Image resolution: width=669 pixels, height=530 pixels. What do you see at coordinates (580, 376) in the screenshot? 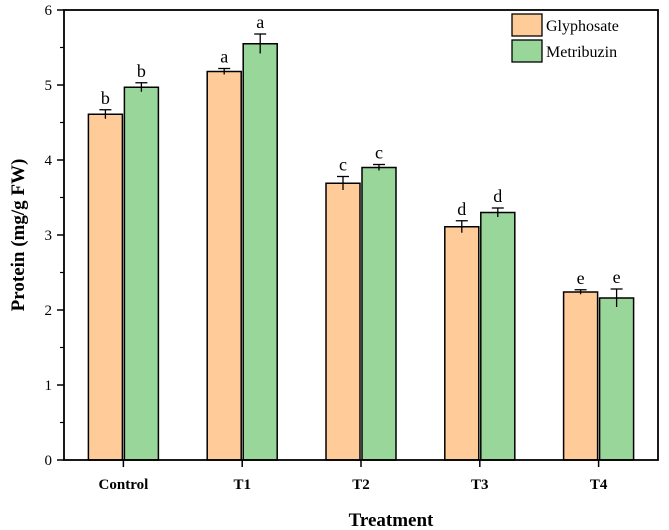
I see `bar-glyphosate-t4` at bounding box center [580, 376].